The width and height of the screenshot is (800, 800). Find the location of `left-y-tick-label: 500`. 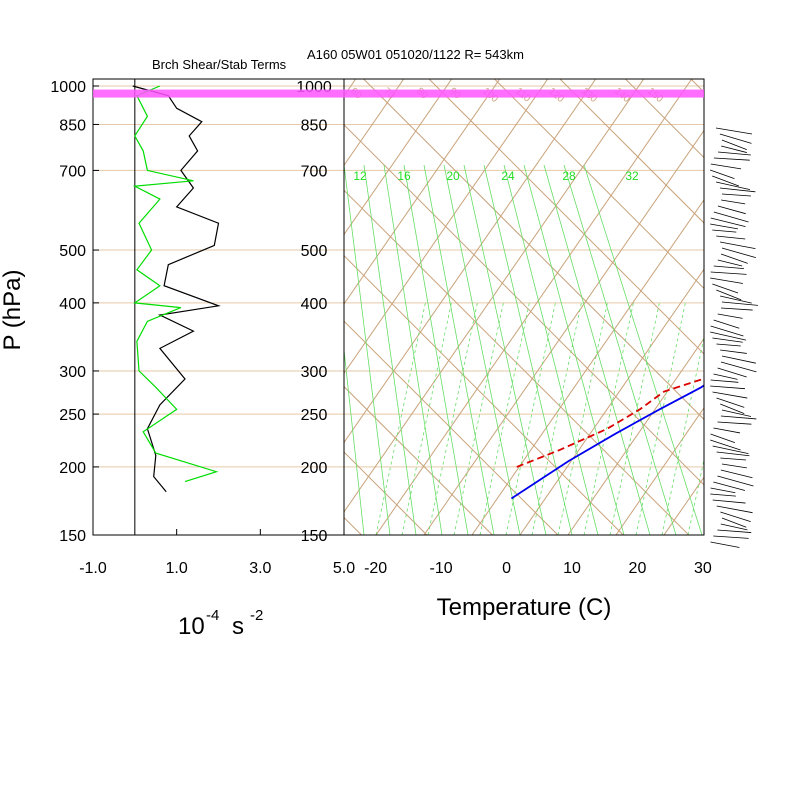

left-y-tick-label: 500 is located at coordinates (72, 251).